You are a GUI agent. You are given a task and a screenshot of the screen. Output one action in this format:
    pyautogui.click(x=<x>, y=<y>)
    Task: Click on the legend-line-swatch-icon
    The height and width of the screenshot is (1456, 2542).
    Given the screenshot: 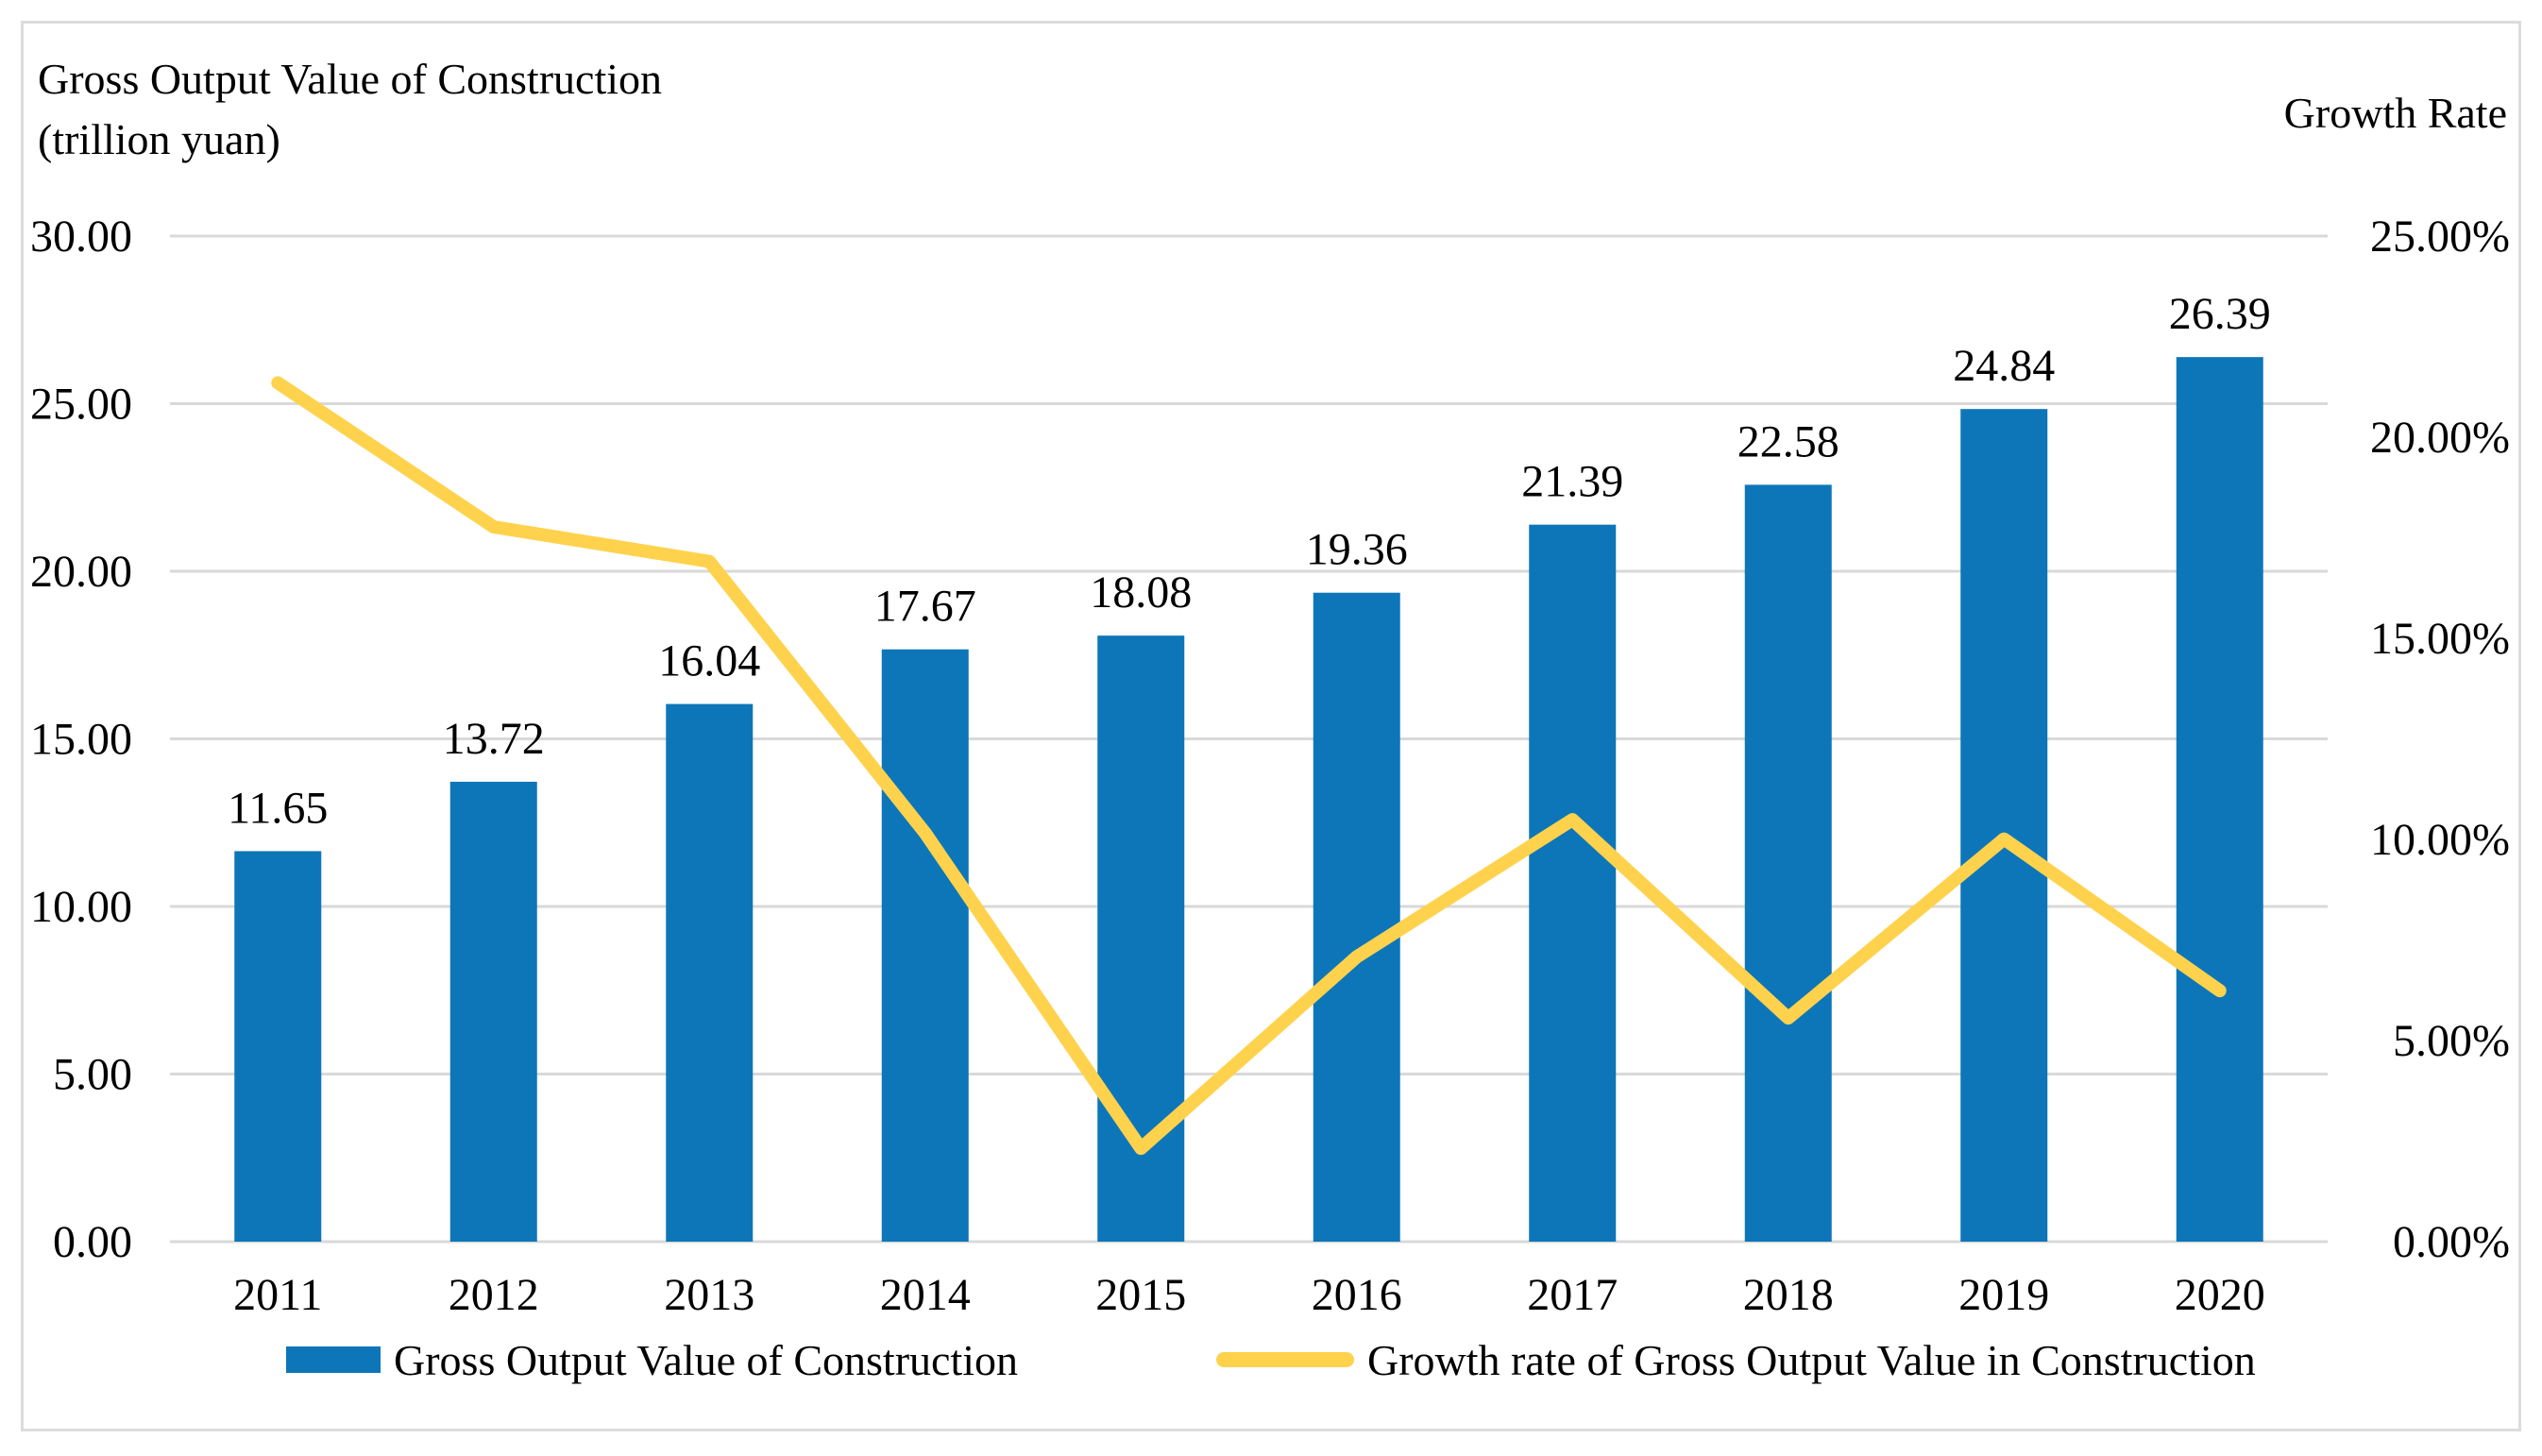 What is the action you would take?
    pyautogui.click(x=1285, y=1359)
    